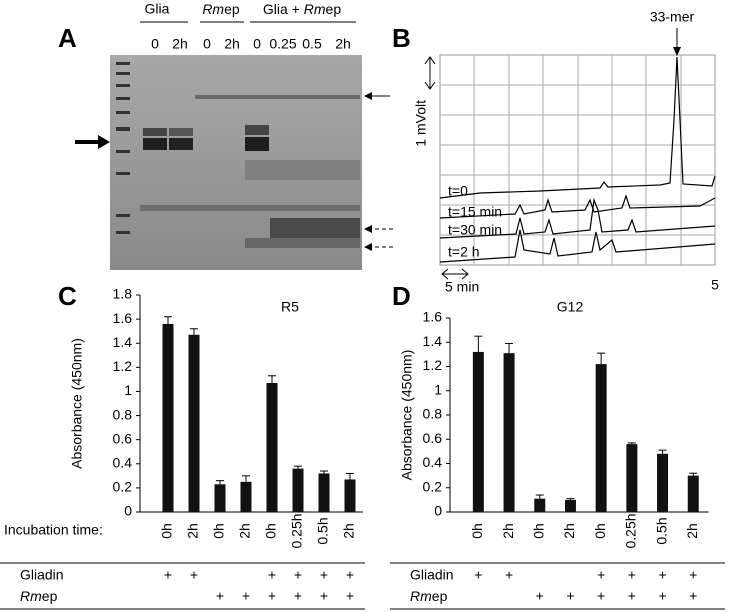  Describe the element at coordinates (128, 511) in the screenshot. I see `y-tick-label: 0` at that location.